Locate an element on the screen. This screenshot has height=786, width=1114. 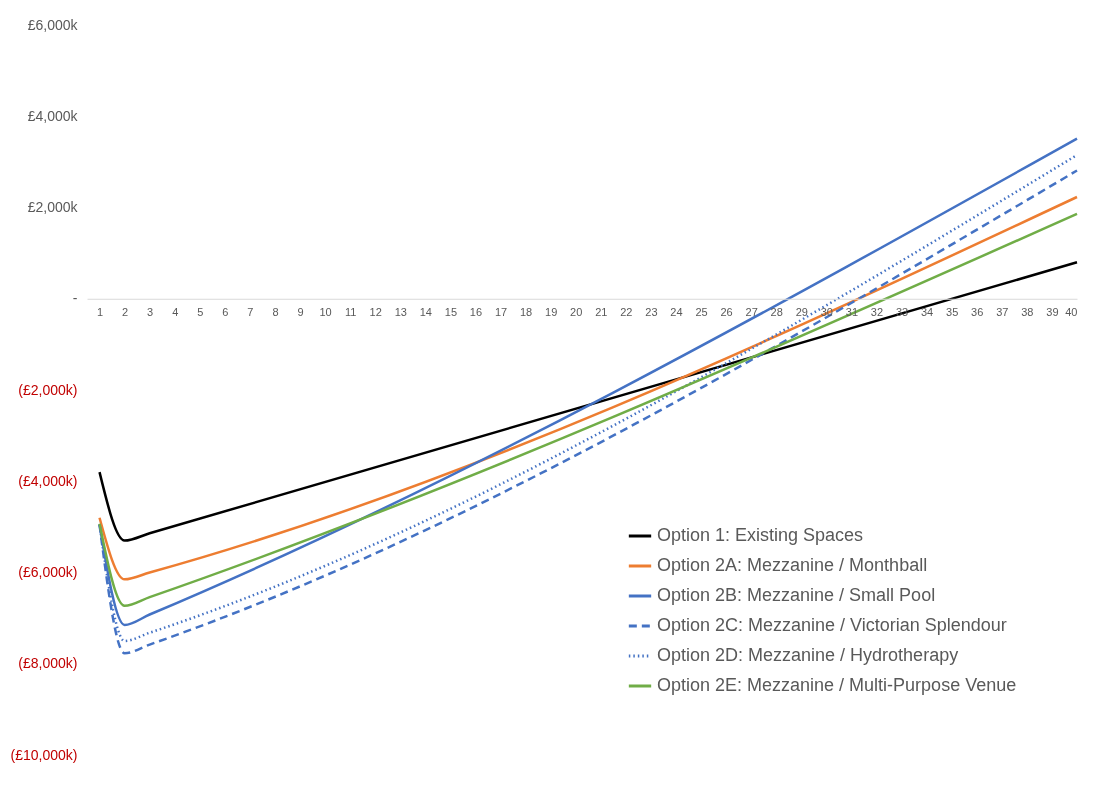
legend-label: Option 1: Existing Spaces is located at coordinates (760, 535).